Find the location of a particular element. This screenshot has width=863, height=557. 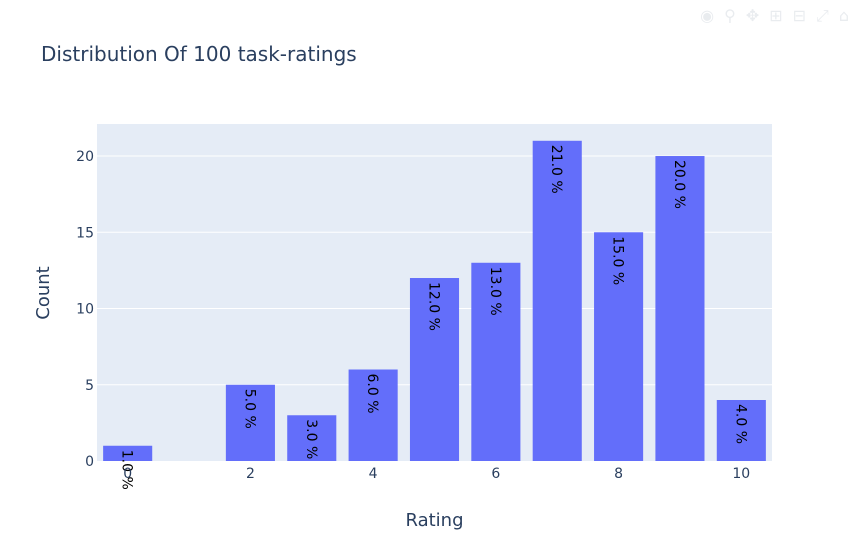

zoom-in-icon: ⊞ is located at coordinates (776, 15).